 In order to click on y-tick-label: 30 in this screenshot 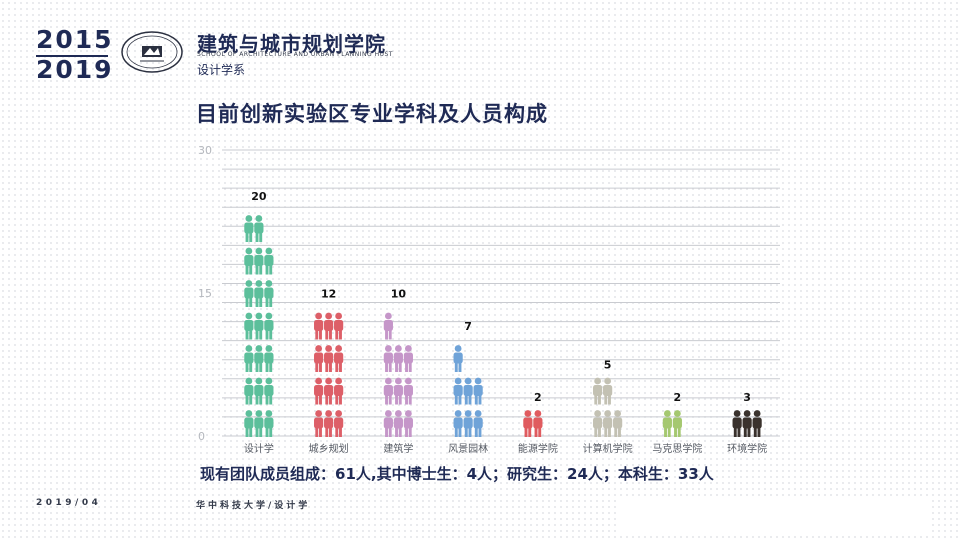, I will do `click(205, 150)`.